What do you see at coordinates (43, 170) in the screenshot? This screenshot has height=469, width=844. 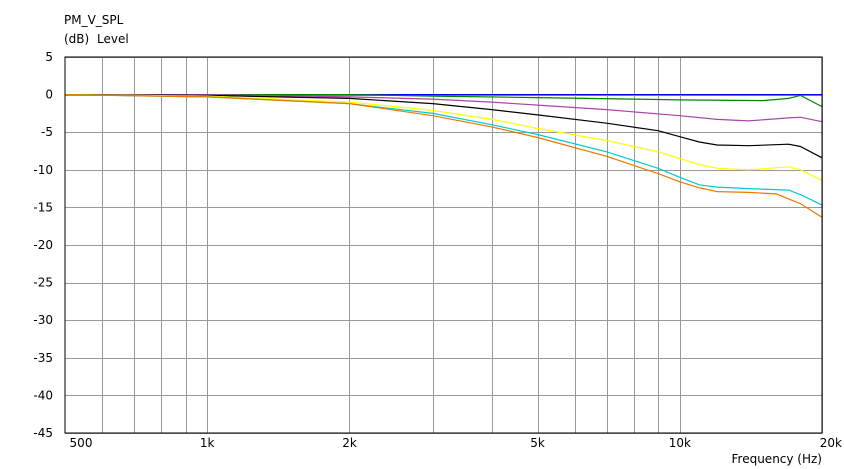 I see `y-tick-label: -10` at bounding box center [43, 170].